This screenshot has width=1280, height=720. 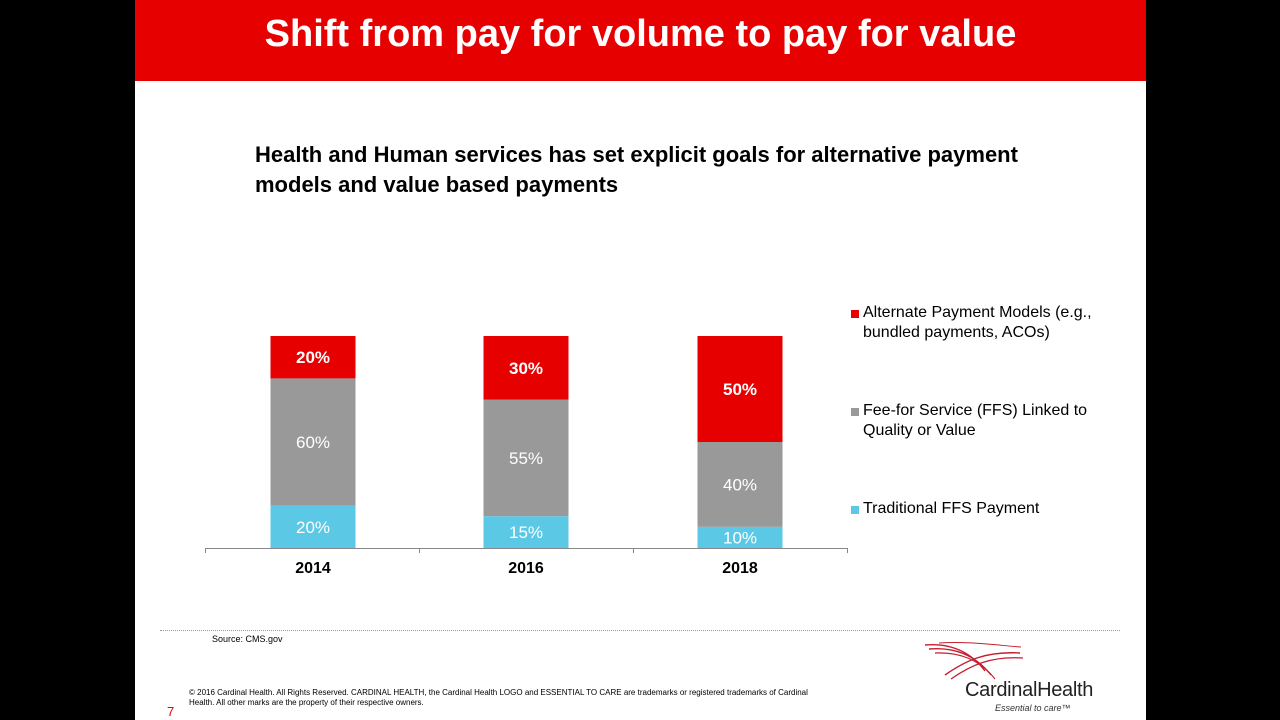 What do you see at coordinates (640, 630) in the screenshot?
I see `footer-divider` at bounding box center [640, 630].